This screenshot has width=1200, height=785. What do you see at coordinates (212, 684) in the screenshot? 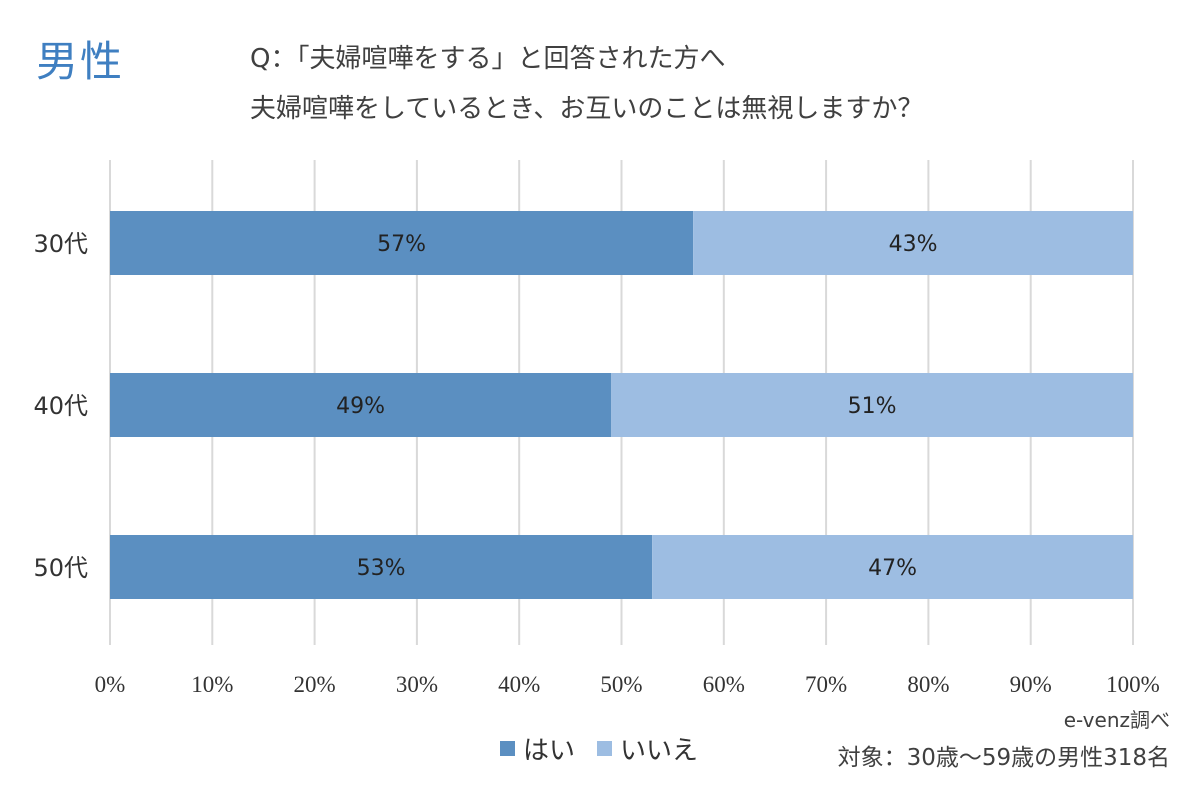
I see `x-tick-label: 10%` at bounding box center [212, 684].